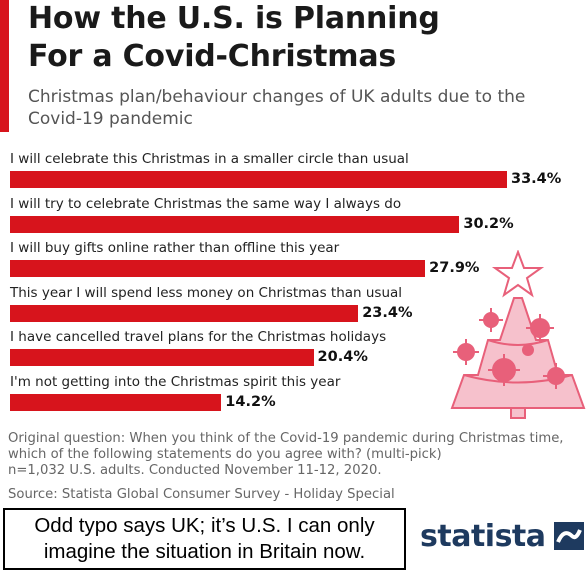 This screenshot has width=587, height=576. I want to click on caption-line-1: Odd typo says UK; it’s U.S. I can only, so click(204, 525).